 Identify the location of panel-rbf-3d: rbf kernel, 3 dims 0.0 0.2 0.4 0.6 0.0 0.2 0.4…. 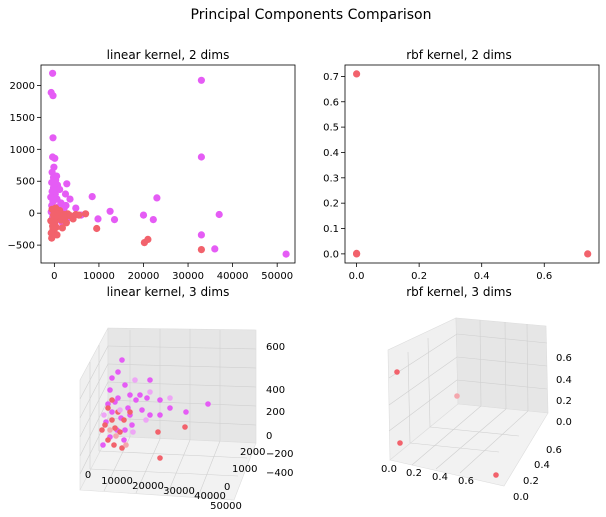
(476, 394).